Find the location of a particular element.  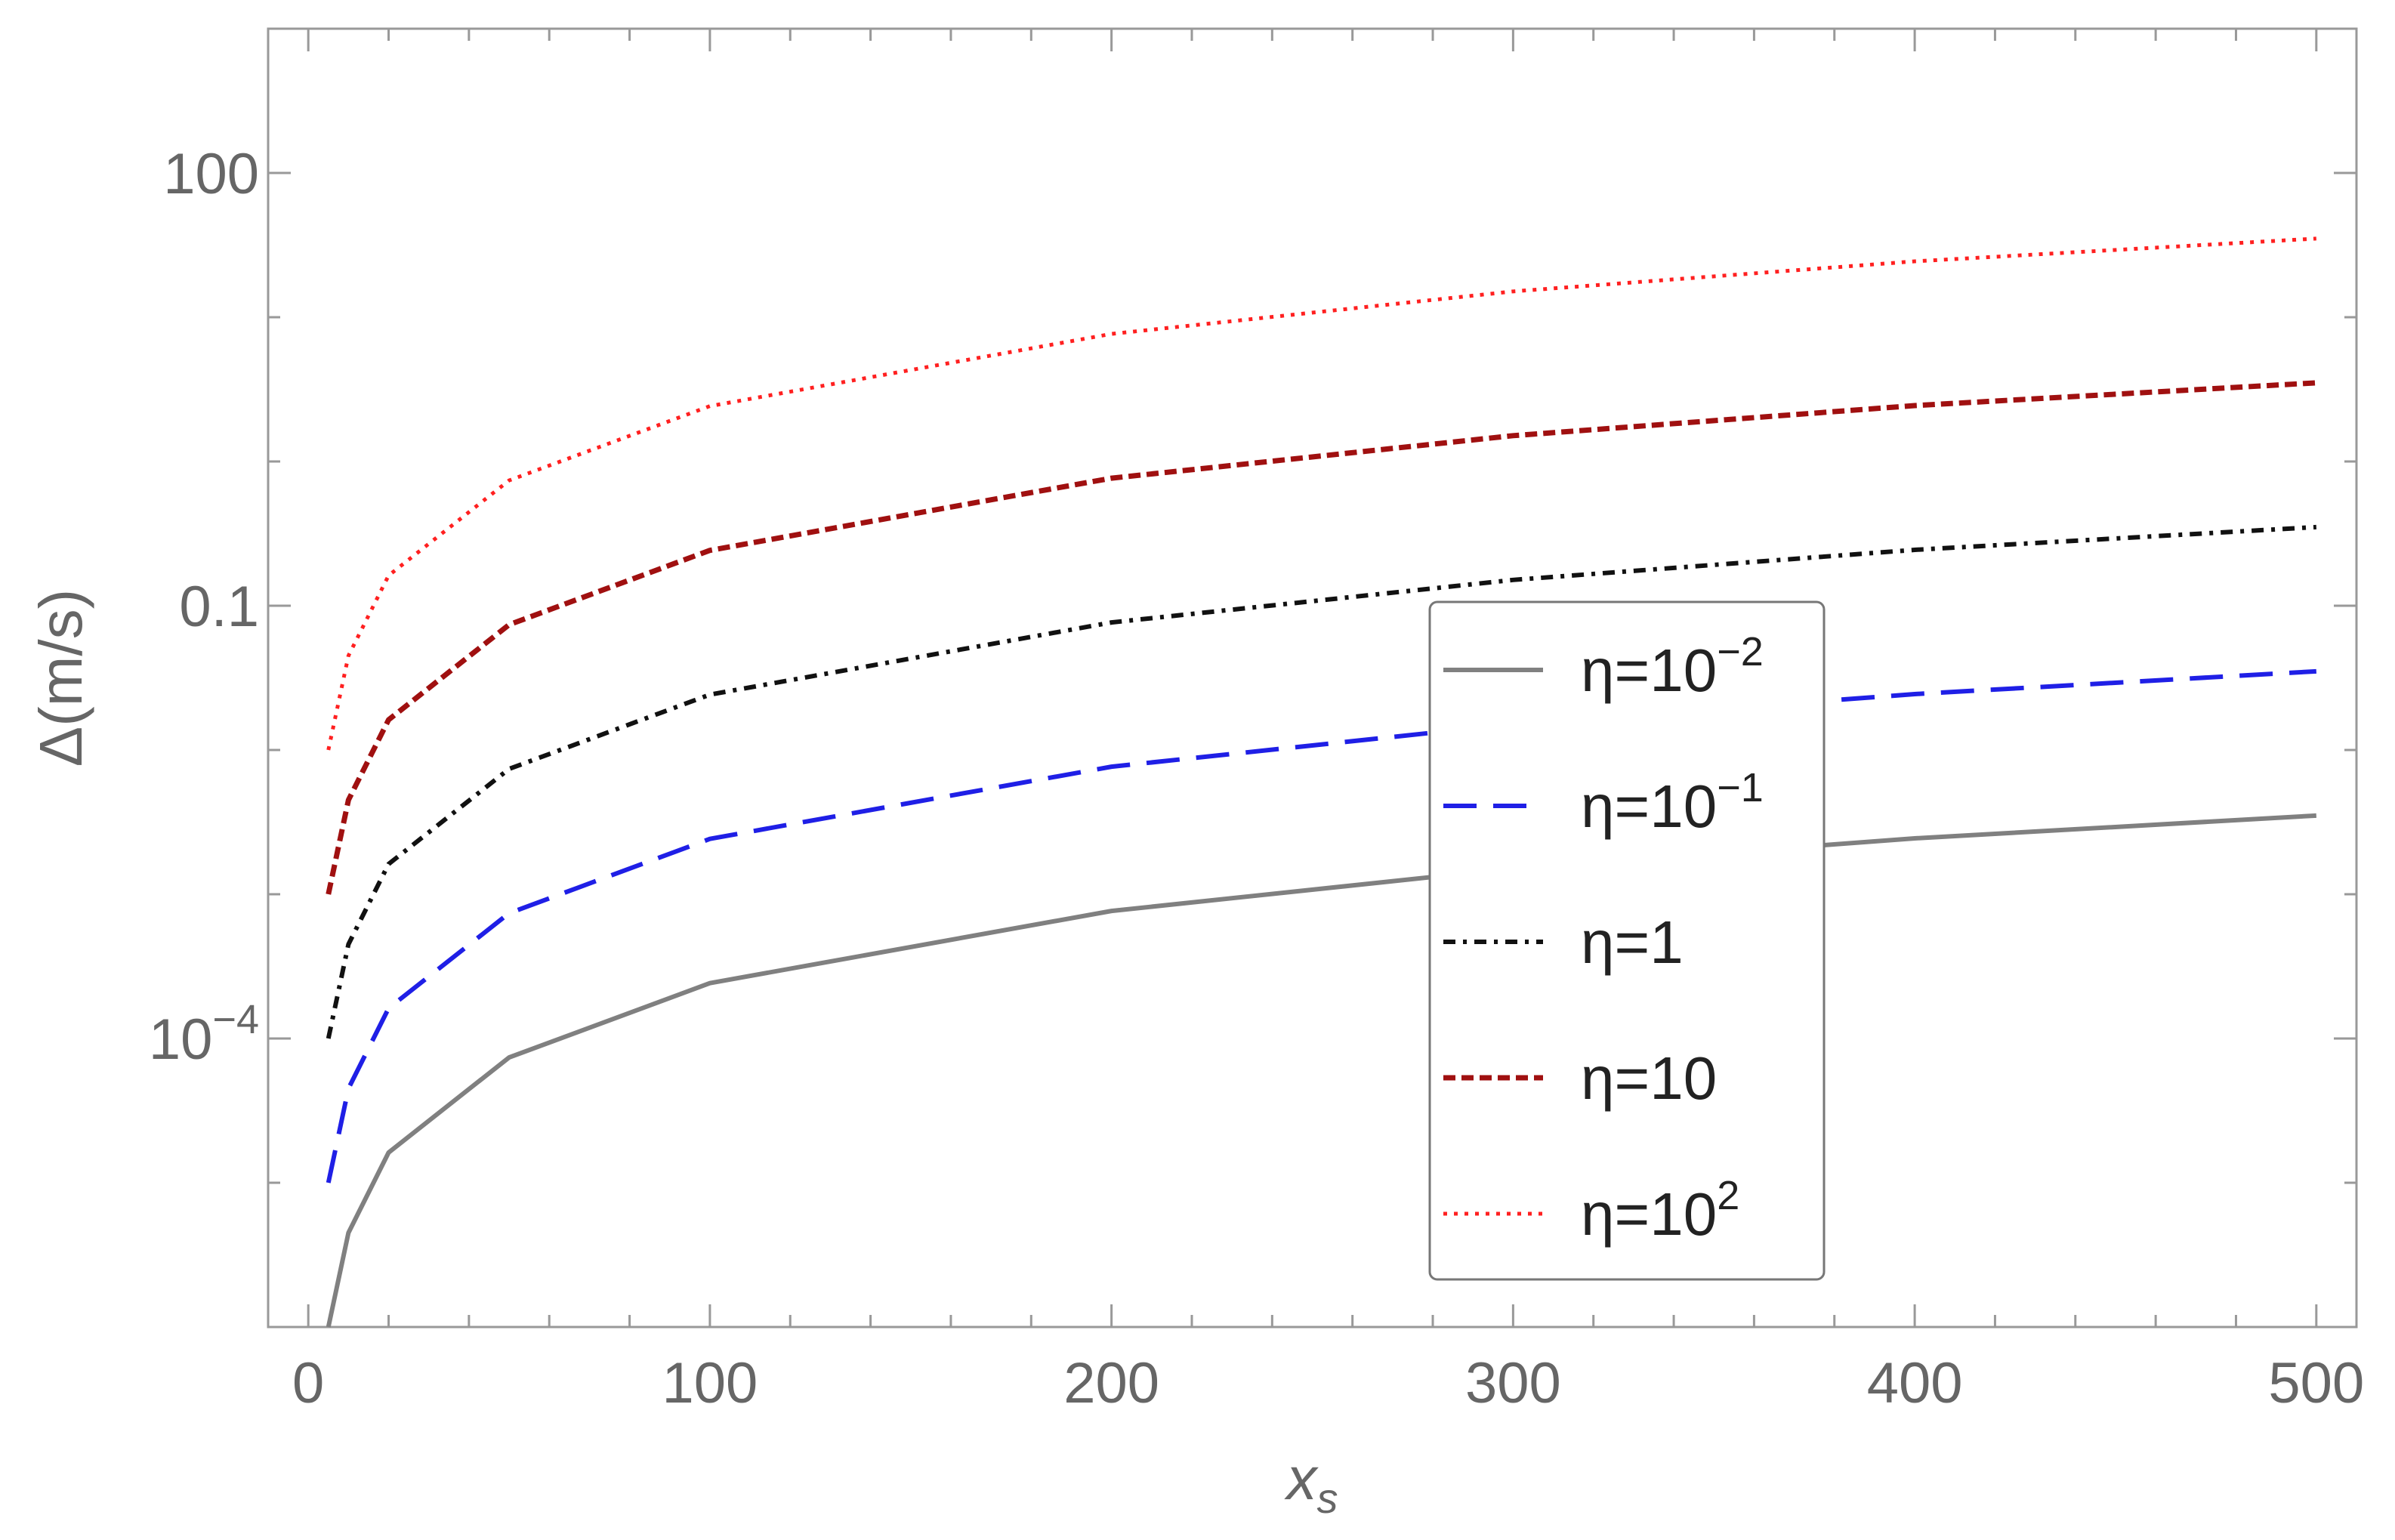

x-tick-label: 400 is located at coordinates (1915, 1383).